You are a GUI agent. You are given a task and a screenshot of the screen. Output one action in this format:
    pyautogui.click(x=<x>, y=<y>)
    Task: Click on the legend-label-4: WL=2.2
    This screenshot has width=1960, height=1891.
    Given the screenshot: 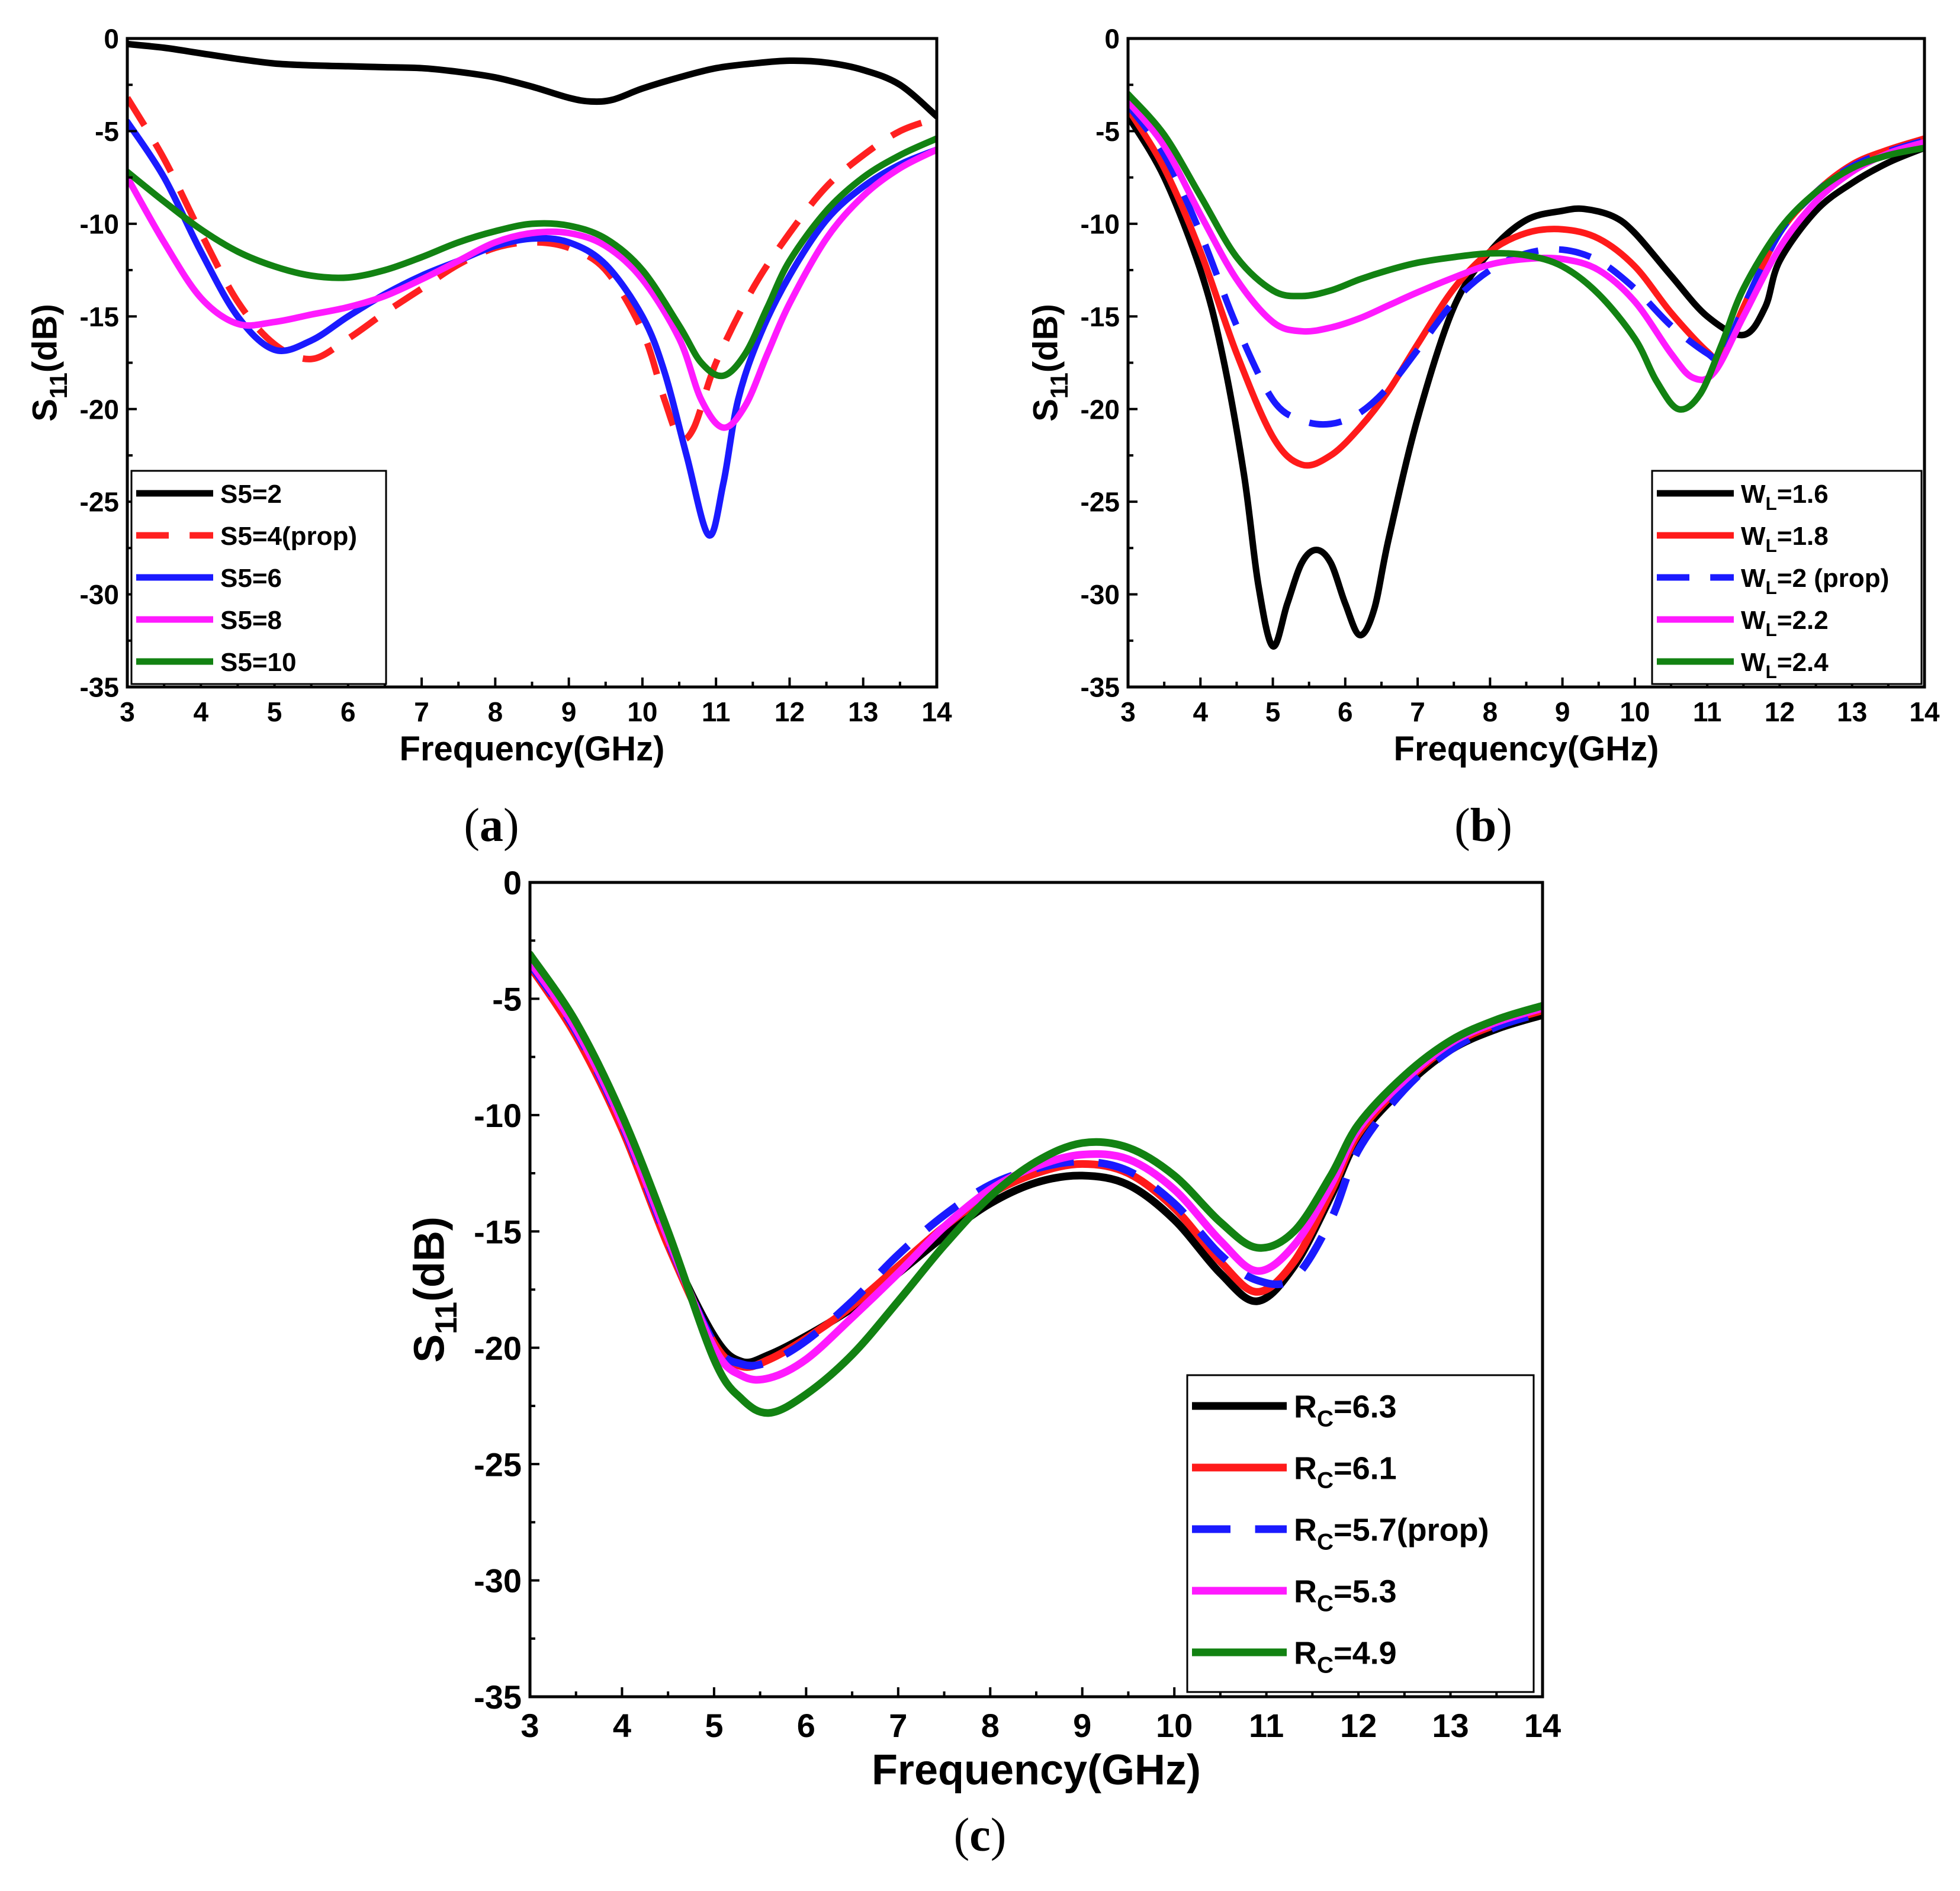 What is the action you would take?
    pyautogui.click(x=1785, y=623)
    